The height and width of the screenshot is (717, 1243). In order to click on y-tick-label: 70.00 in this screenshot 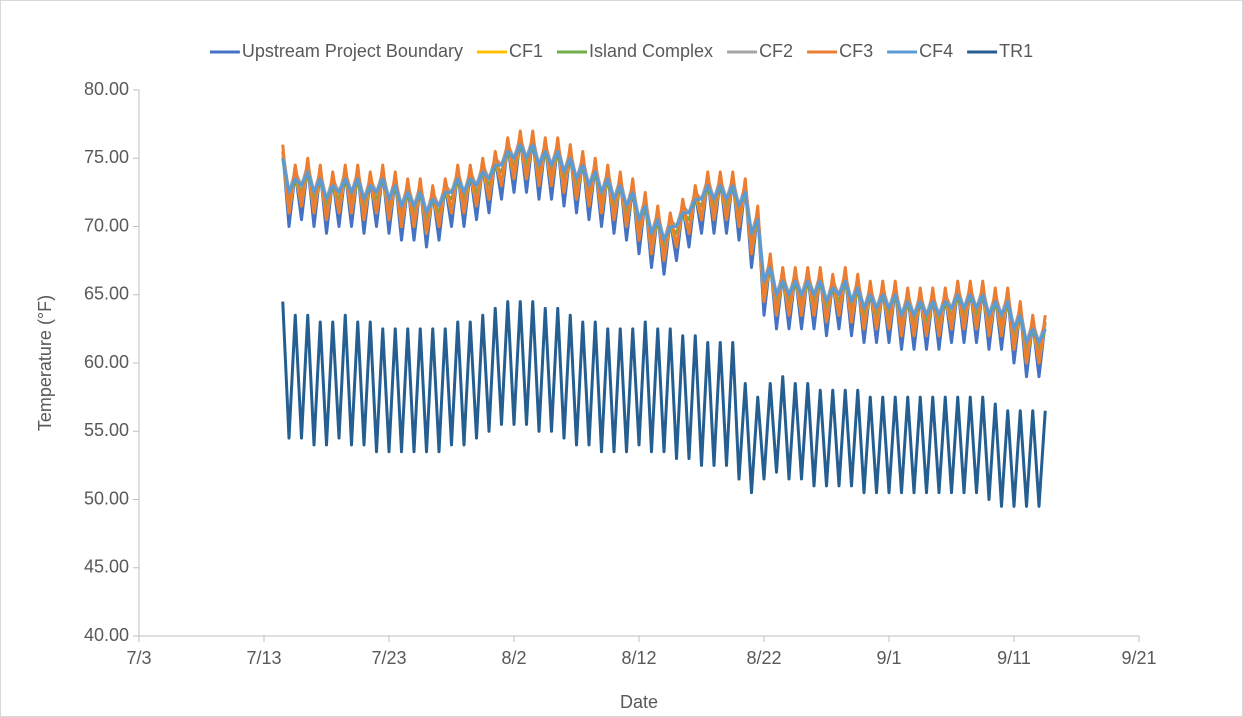, I will do `click(106, 225)`.